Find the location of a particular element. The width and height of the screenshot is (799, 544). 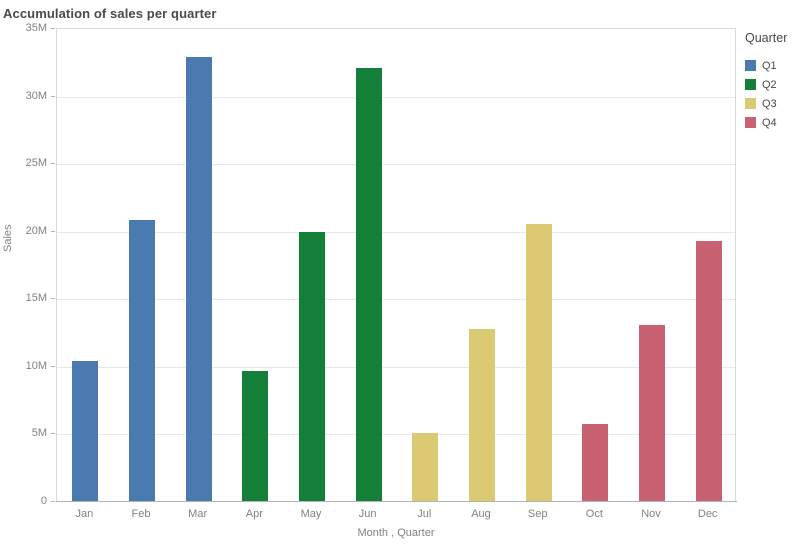

bar-jan is located at coordinates (85, 431).